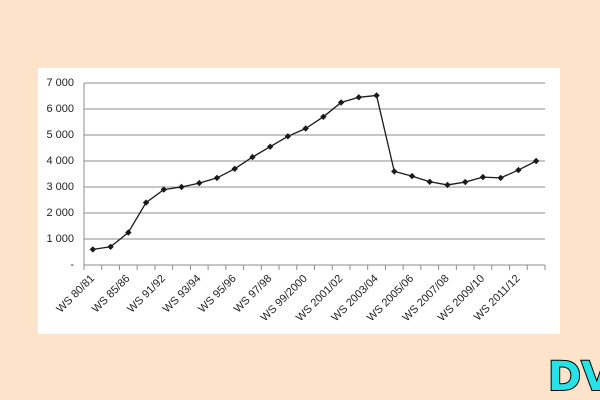 This screenshot has width=600, height=400. Describe the element at coordinates (60, 109) in the screenshot. I see `y-tick-label: 6 000` at that location.